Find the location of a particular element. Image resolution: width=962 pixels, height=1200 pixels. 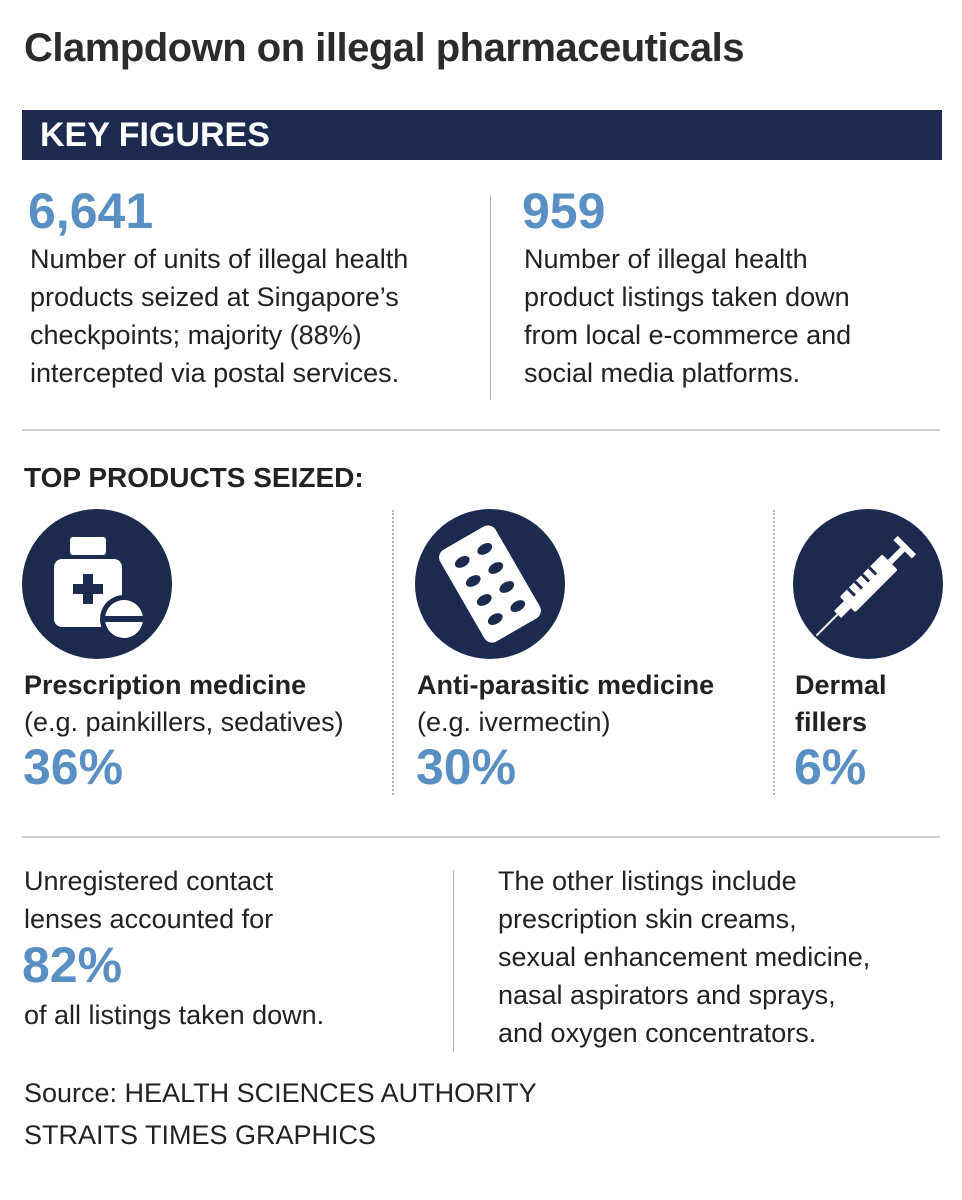

product-share: 36% is located at coordinates (73, 767).